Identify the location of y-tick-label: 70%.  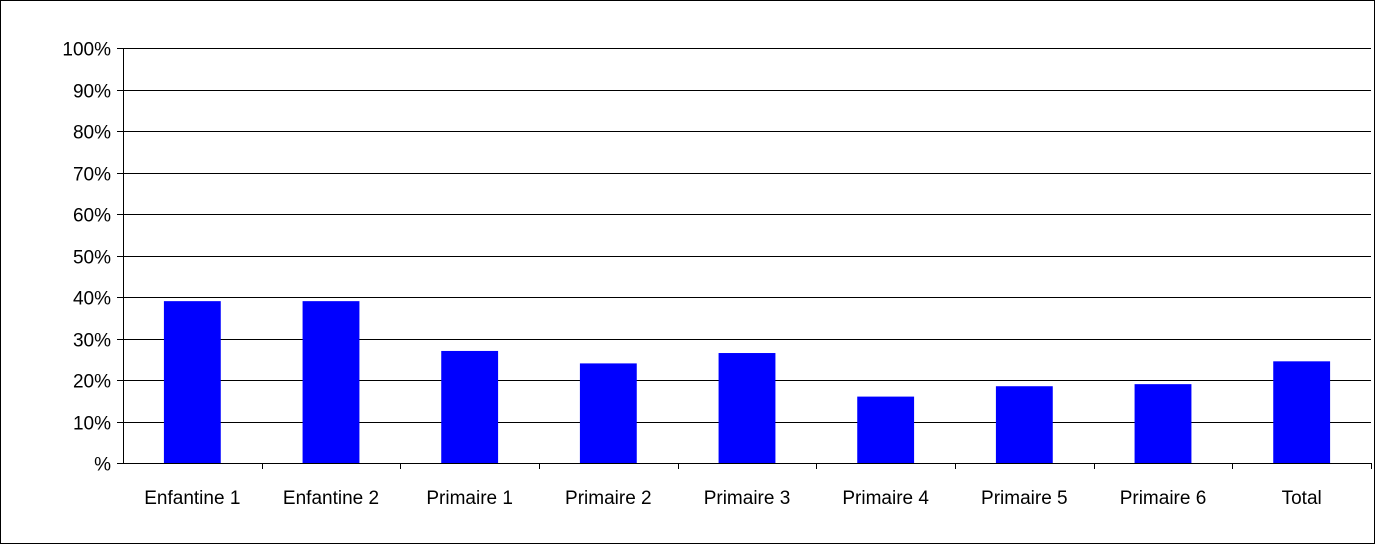
(92, 175).